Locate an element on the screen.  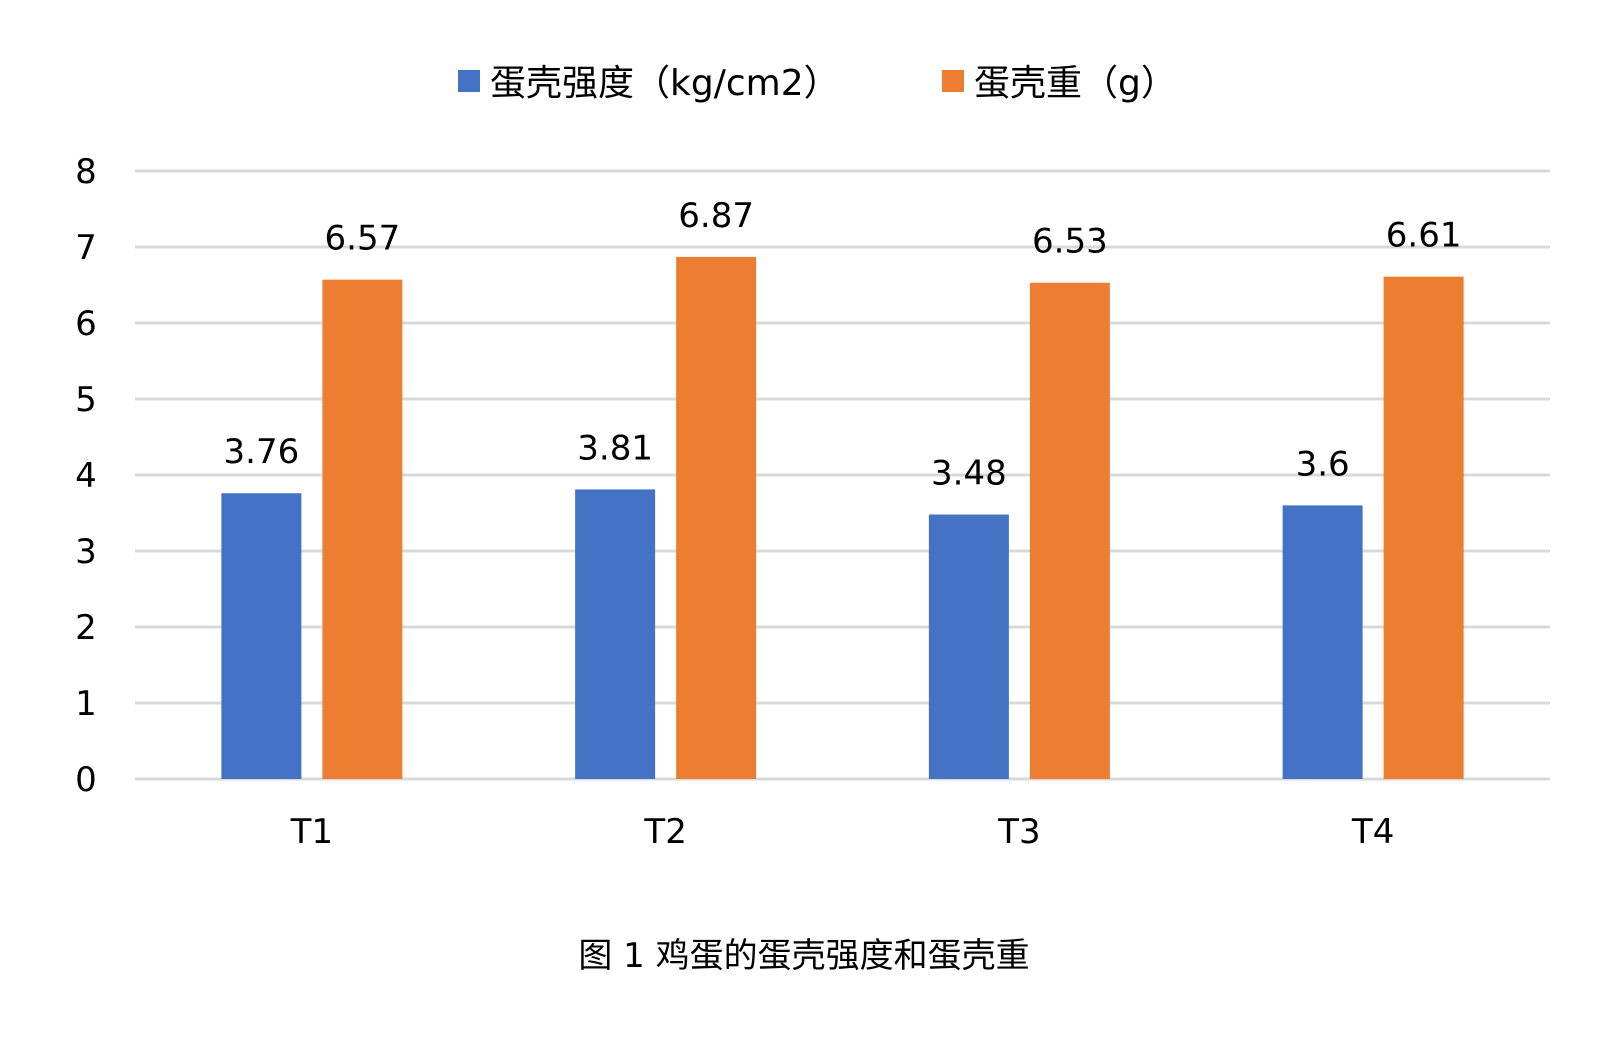
data-label-T3-series-1: 3.48 is located at coordinates (969, 474).